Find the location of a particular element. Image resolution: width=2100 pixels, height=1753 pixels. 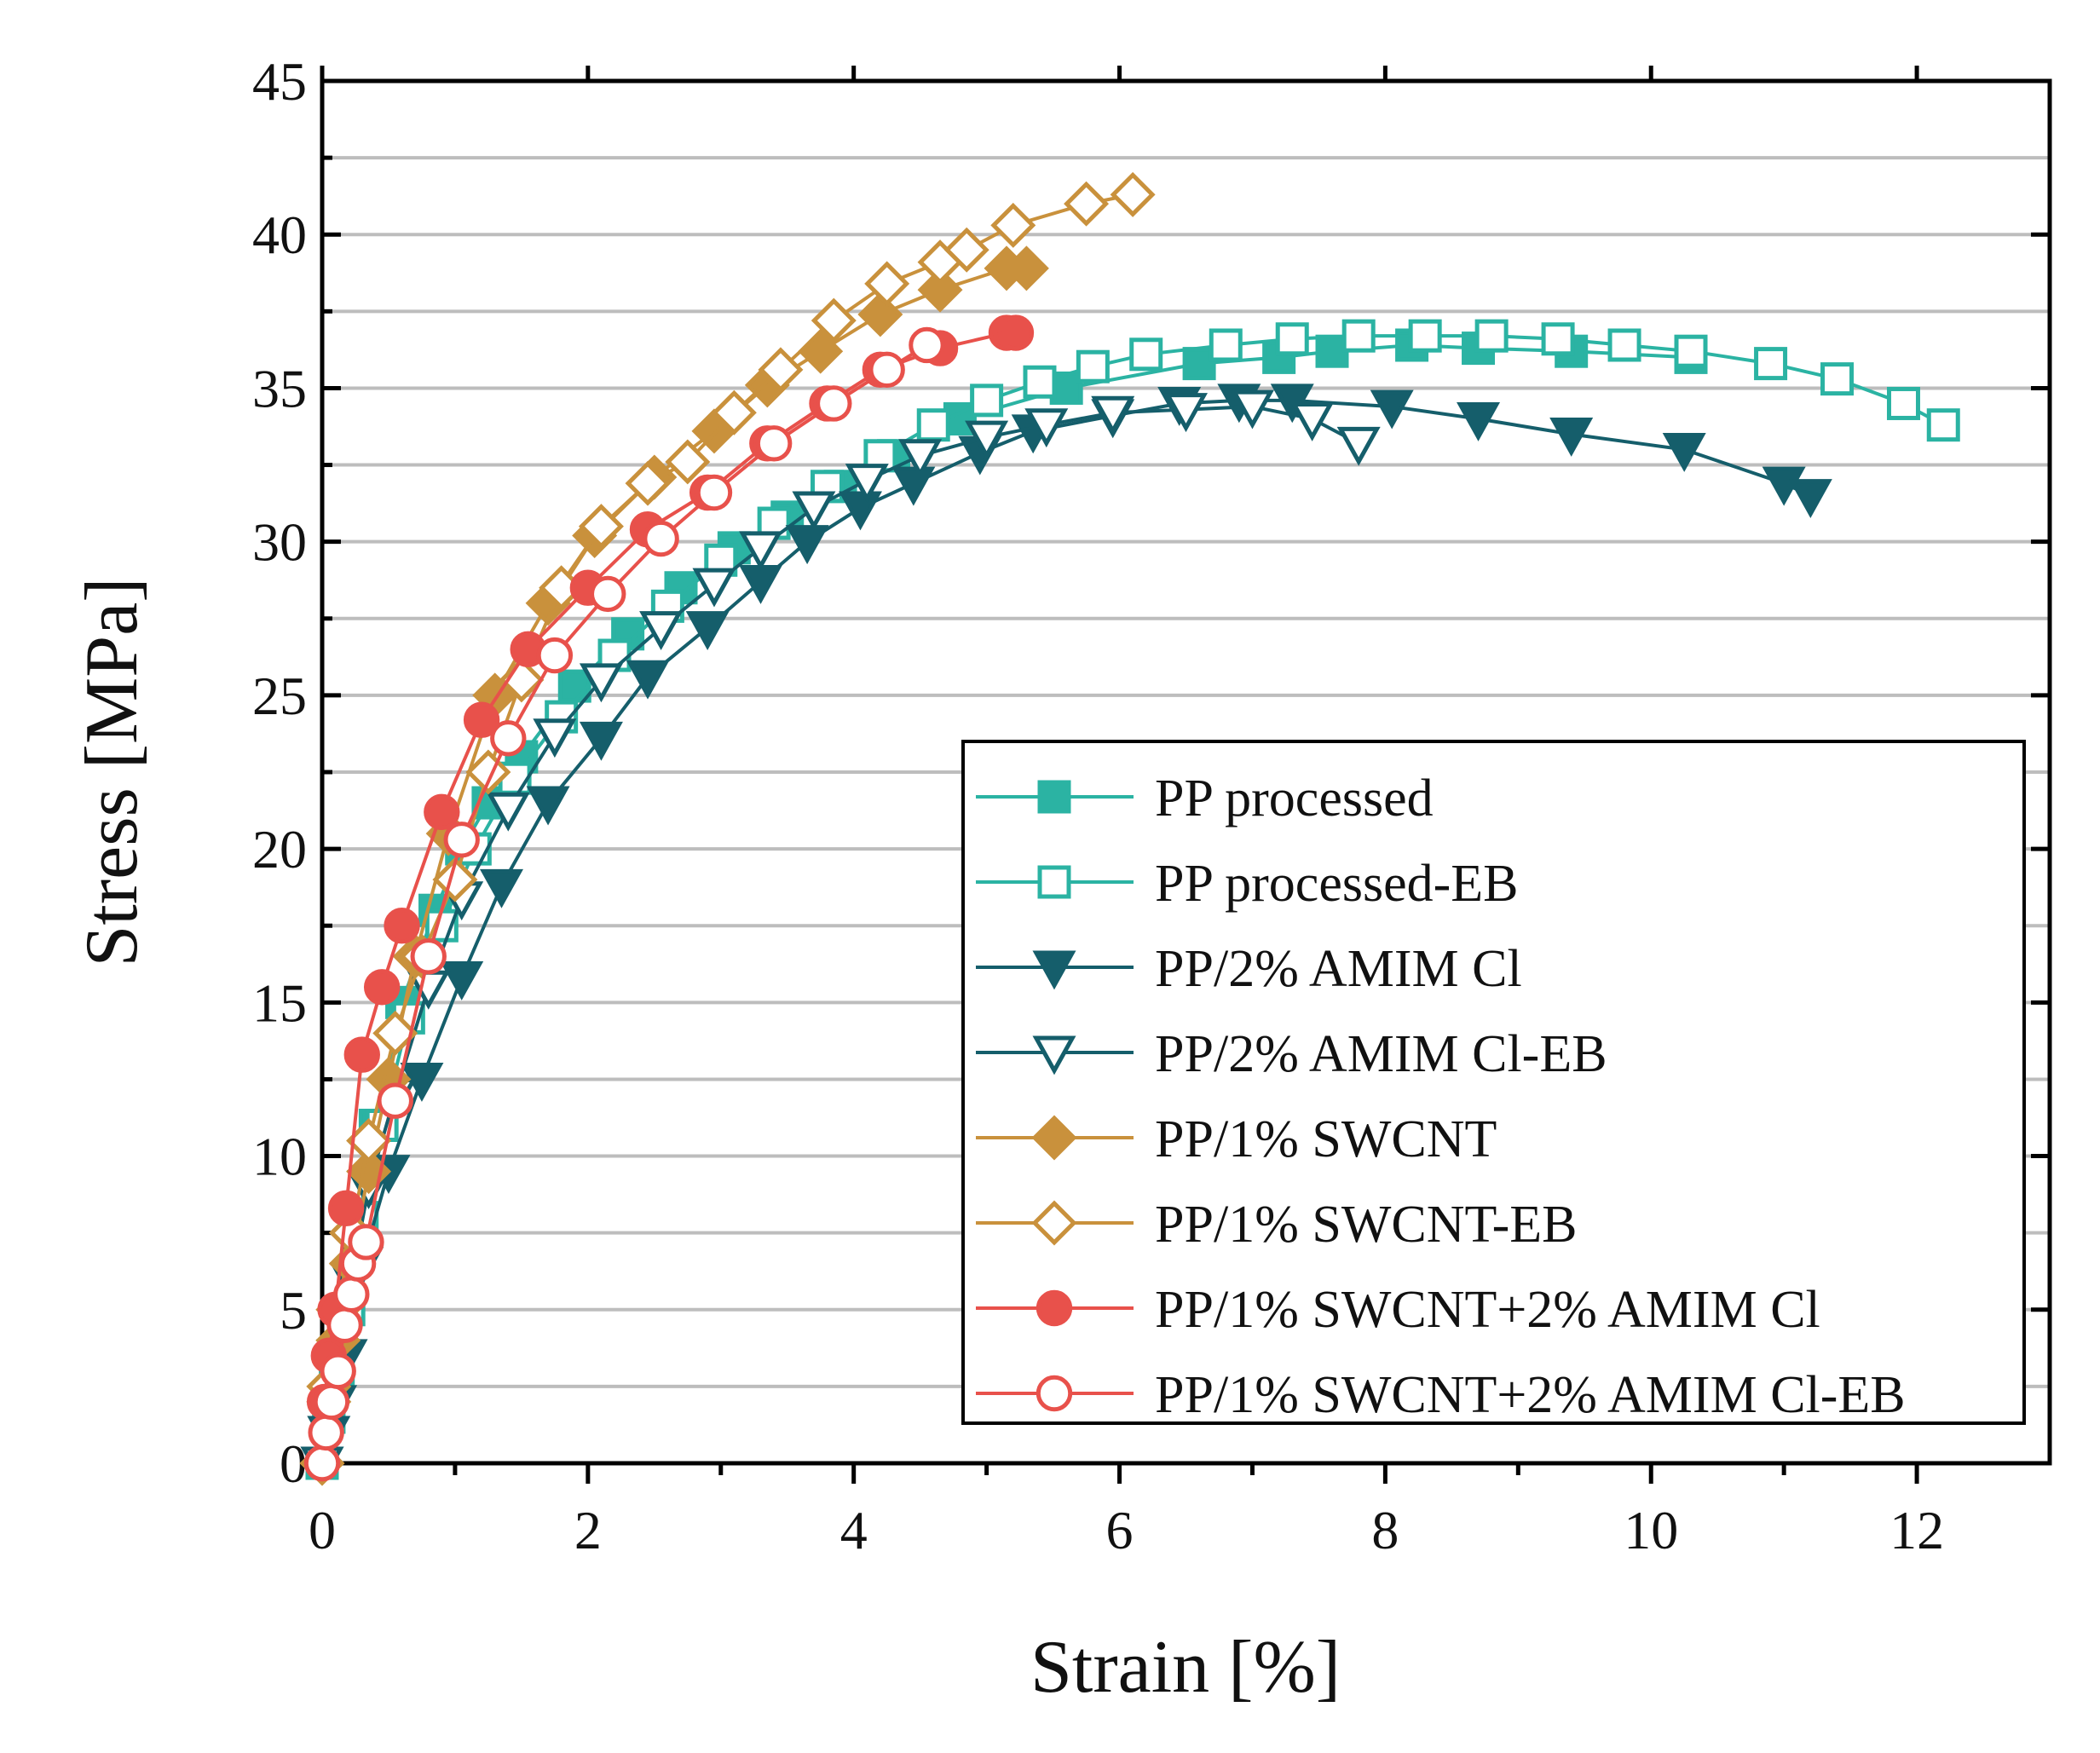

legend-entry: PP/1% SWCNT is located at coordinates (1236, 1139).